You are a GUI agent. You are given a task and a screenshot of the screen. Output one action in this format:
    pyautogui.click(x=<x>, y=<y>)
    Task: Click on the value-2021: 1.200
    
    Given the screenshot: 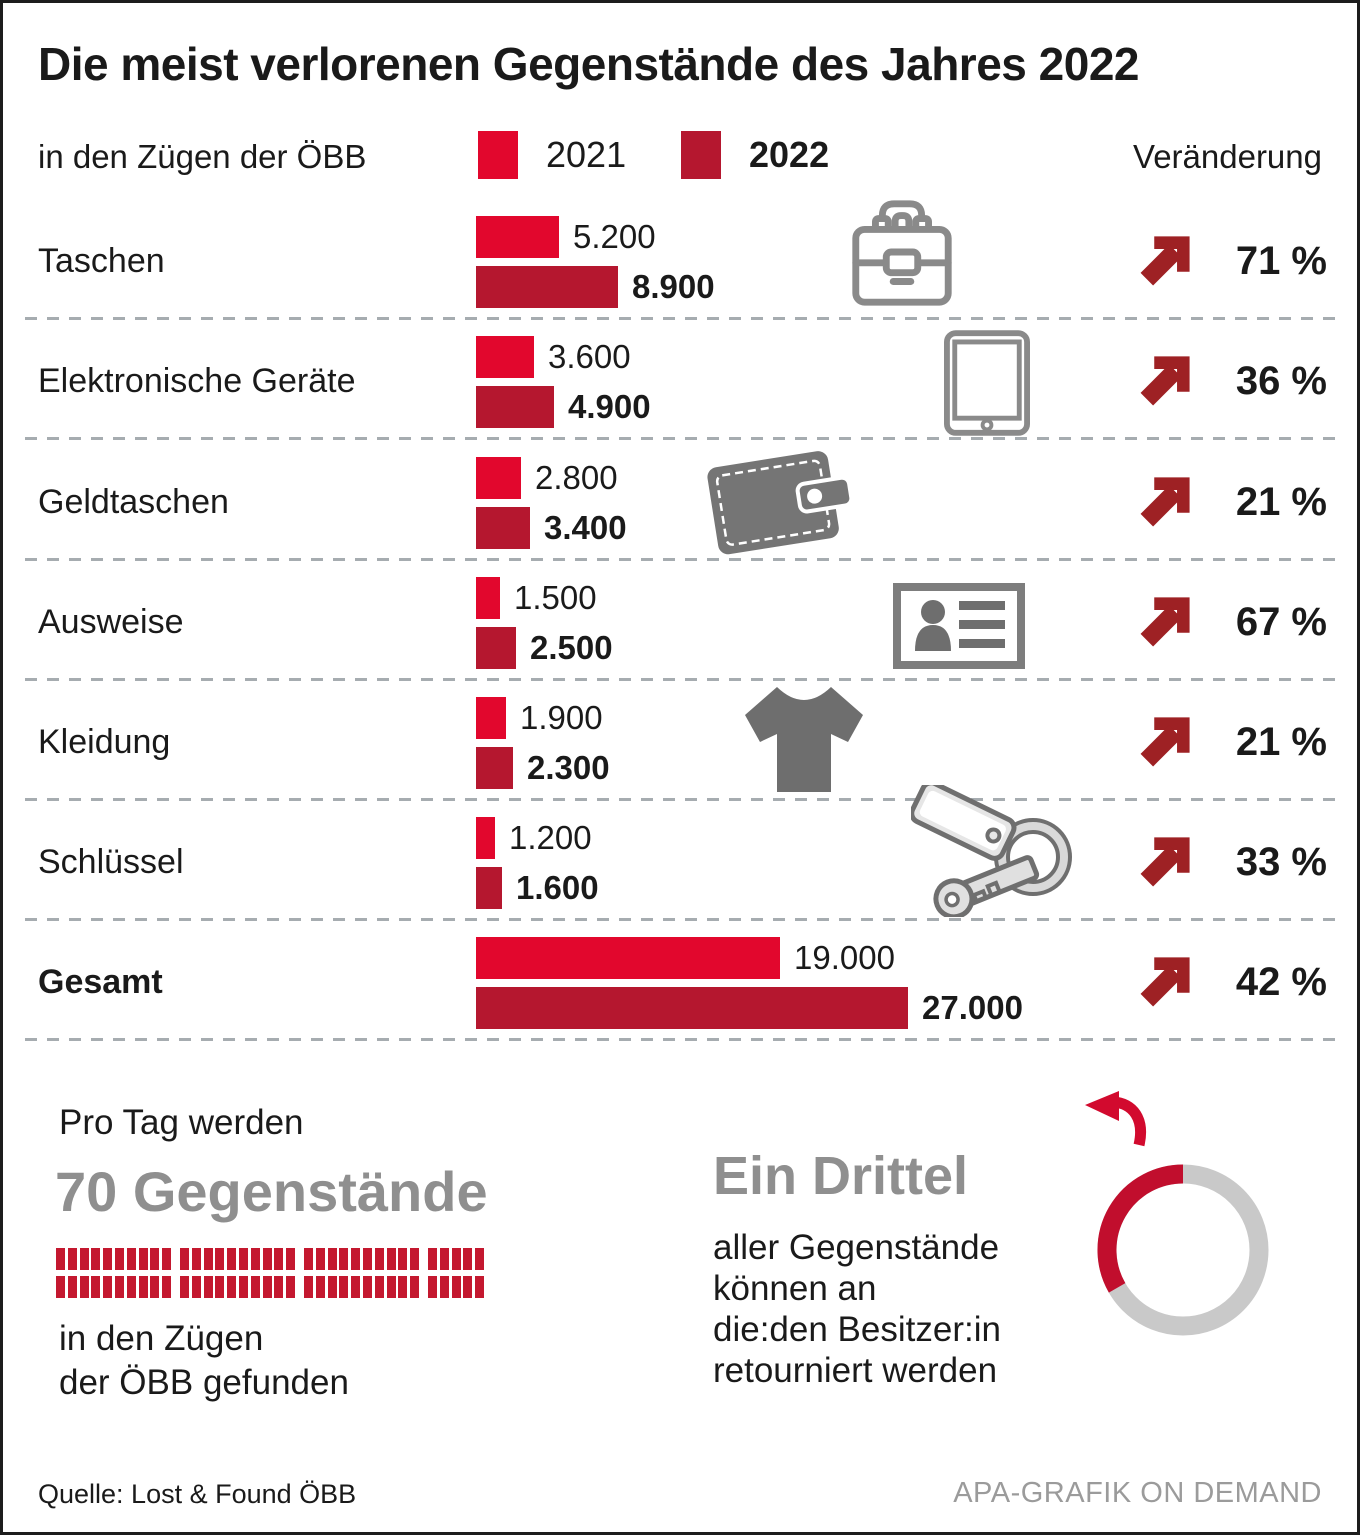 What is the action you would take?
    pyautogui.click(x=550, y=837)
    